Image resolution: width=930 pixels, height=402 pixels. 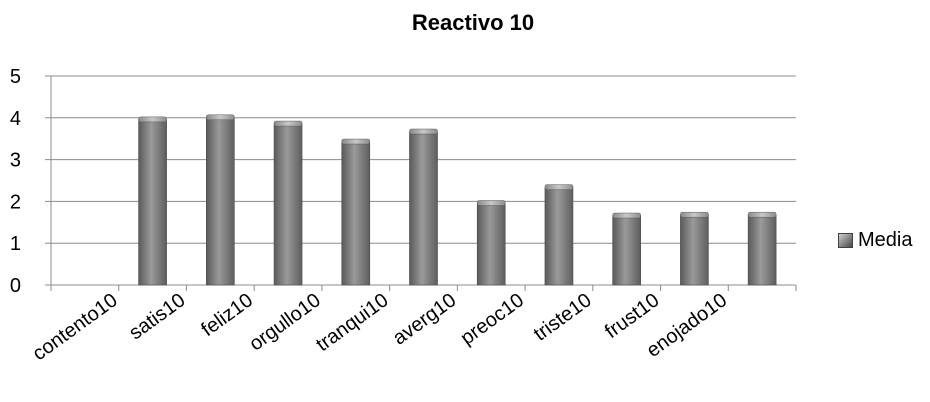 What do you see at coordinates (15, 161) in the screenshot?
I see `y-tick-label: 3` at bounding box center [15, 161].